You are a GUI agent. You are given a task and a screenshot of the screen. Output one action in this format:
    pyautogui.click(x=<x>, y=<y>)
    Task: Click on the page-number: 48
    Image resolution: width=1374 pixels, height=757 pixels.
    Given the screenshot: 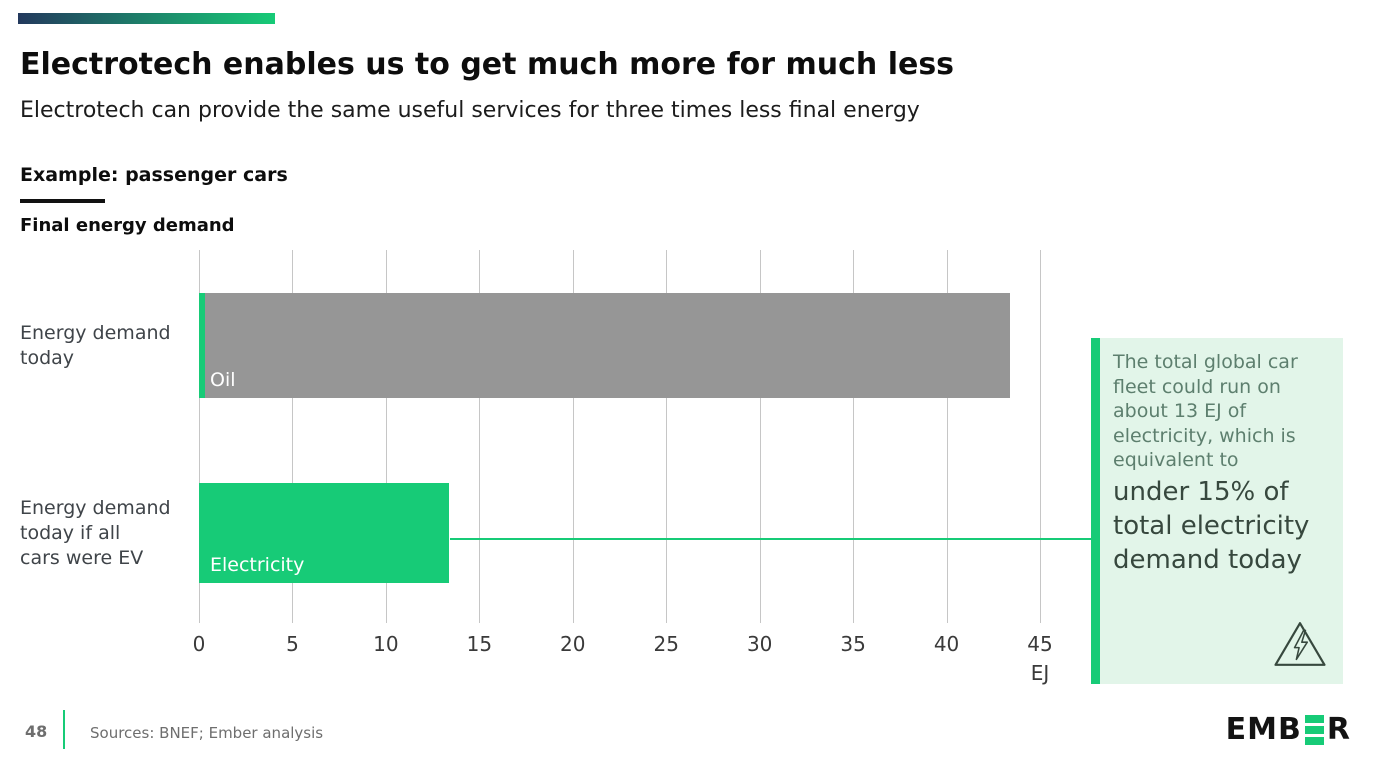 What is the action you would take?
    pyautogui.click(x=36, y=731)
    